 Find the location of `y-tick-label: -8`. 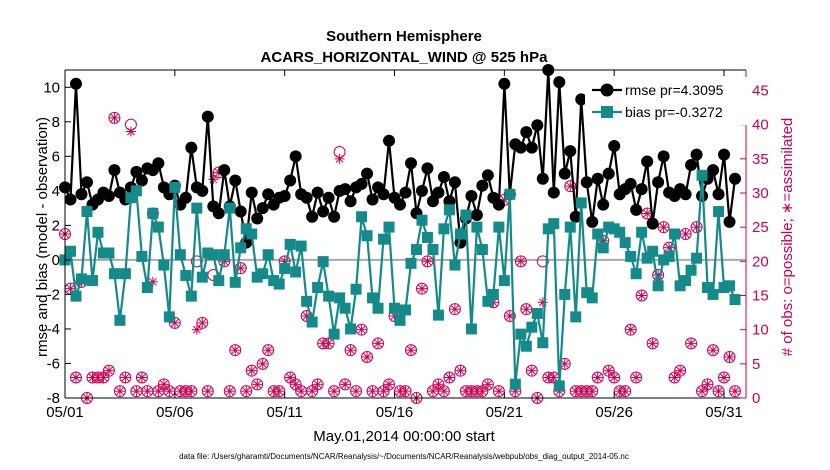

y-tick-label: -8 is located at coordinates (53, 398).